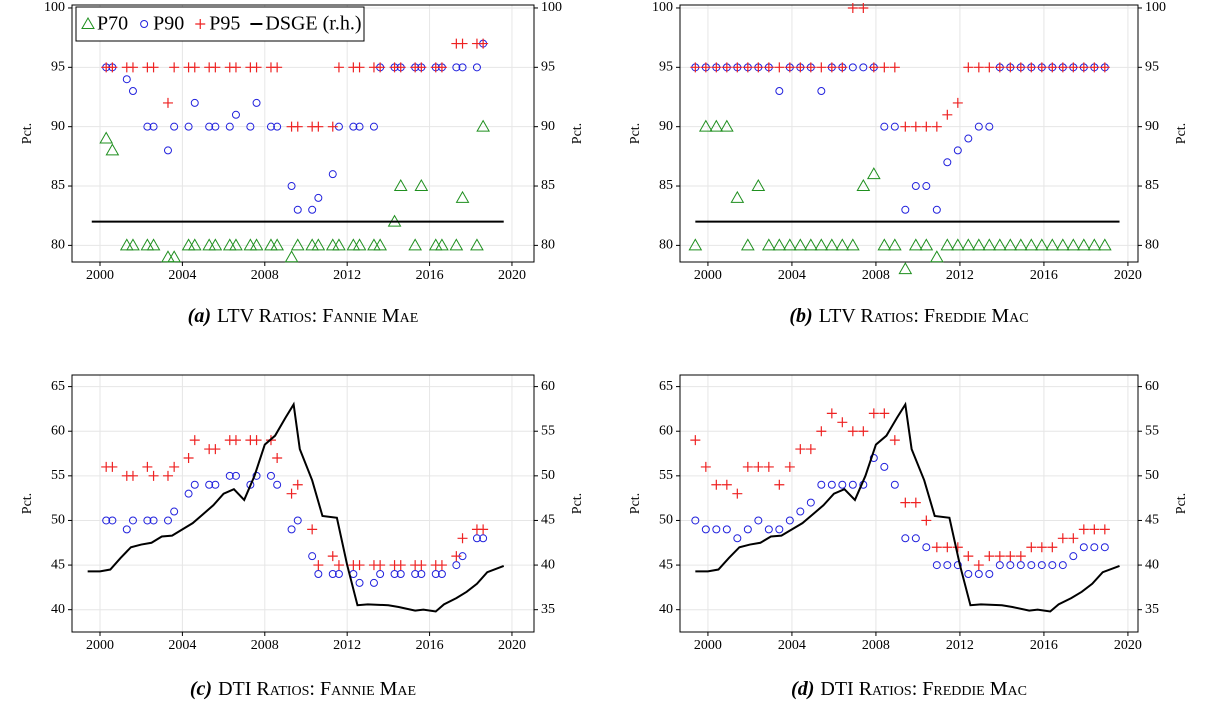  Describe the element at coordinates (792, 275) in the screenshot. I see `x-tick-label: 2004` at that location.